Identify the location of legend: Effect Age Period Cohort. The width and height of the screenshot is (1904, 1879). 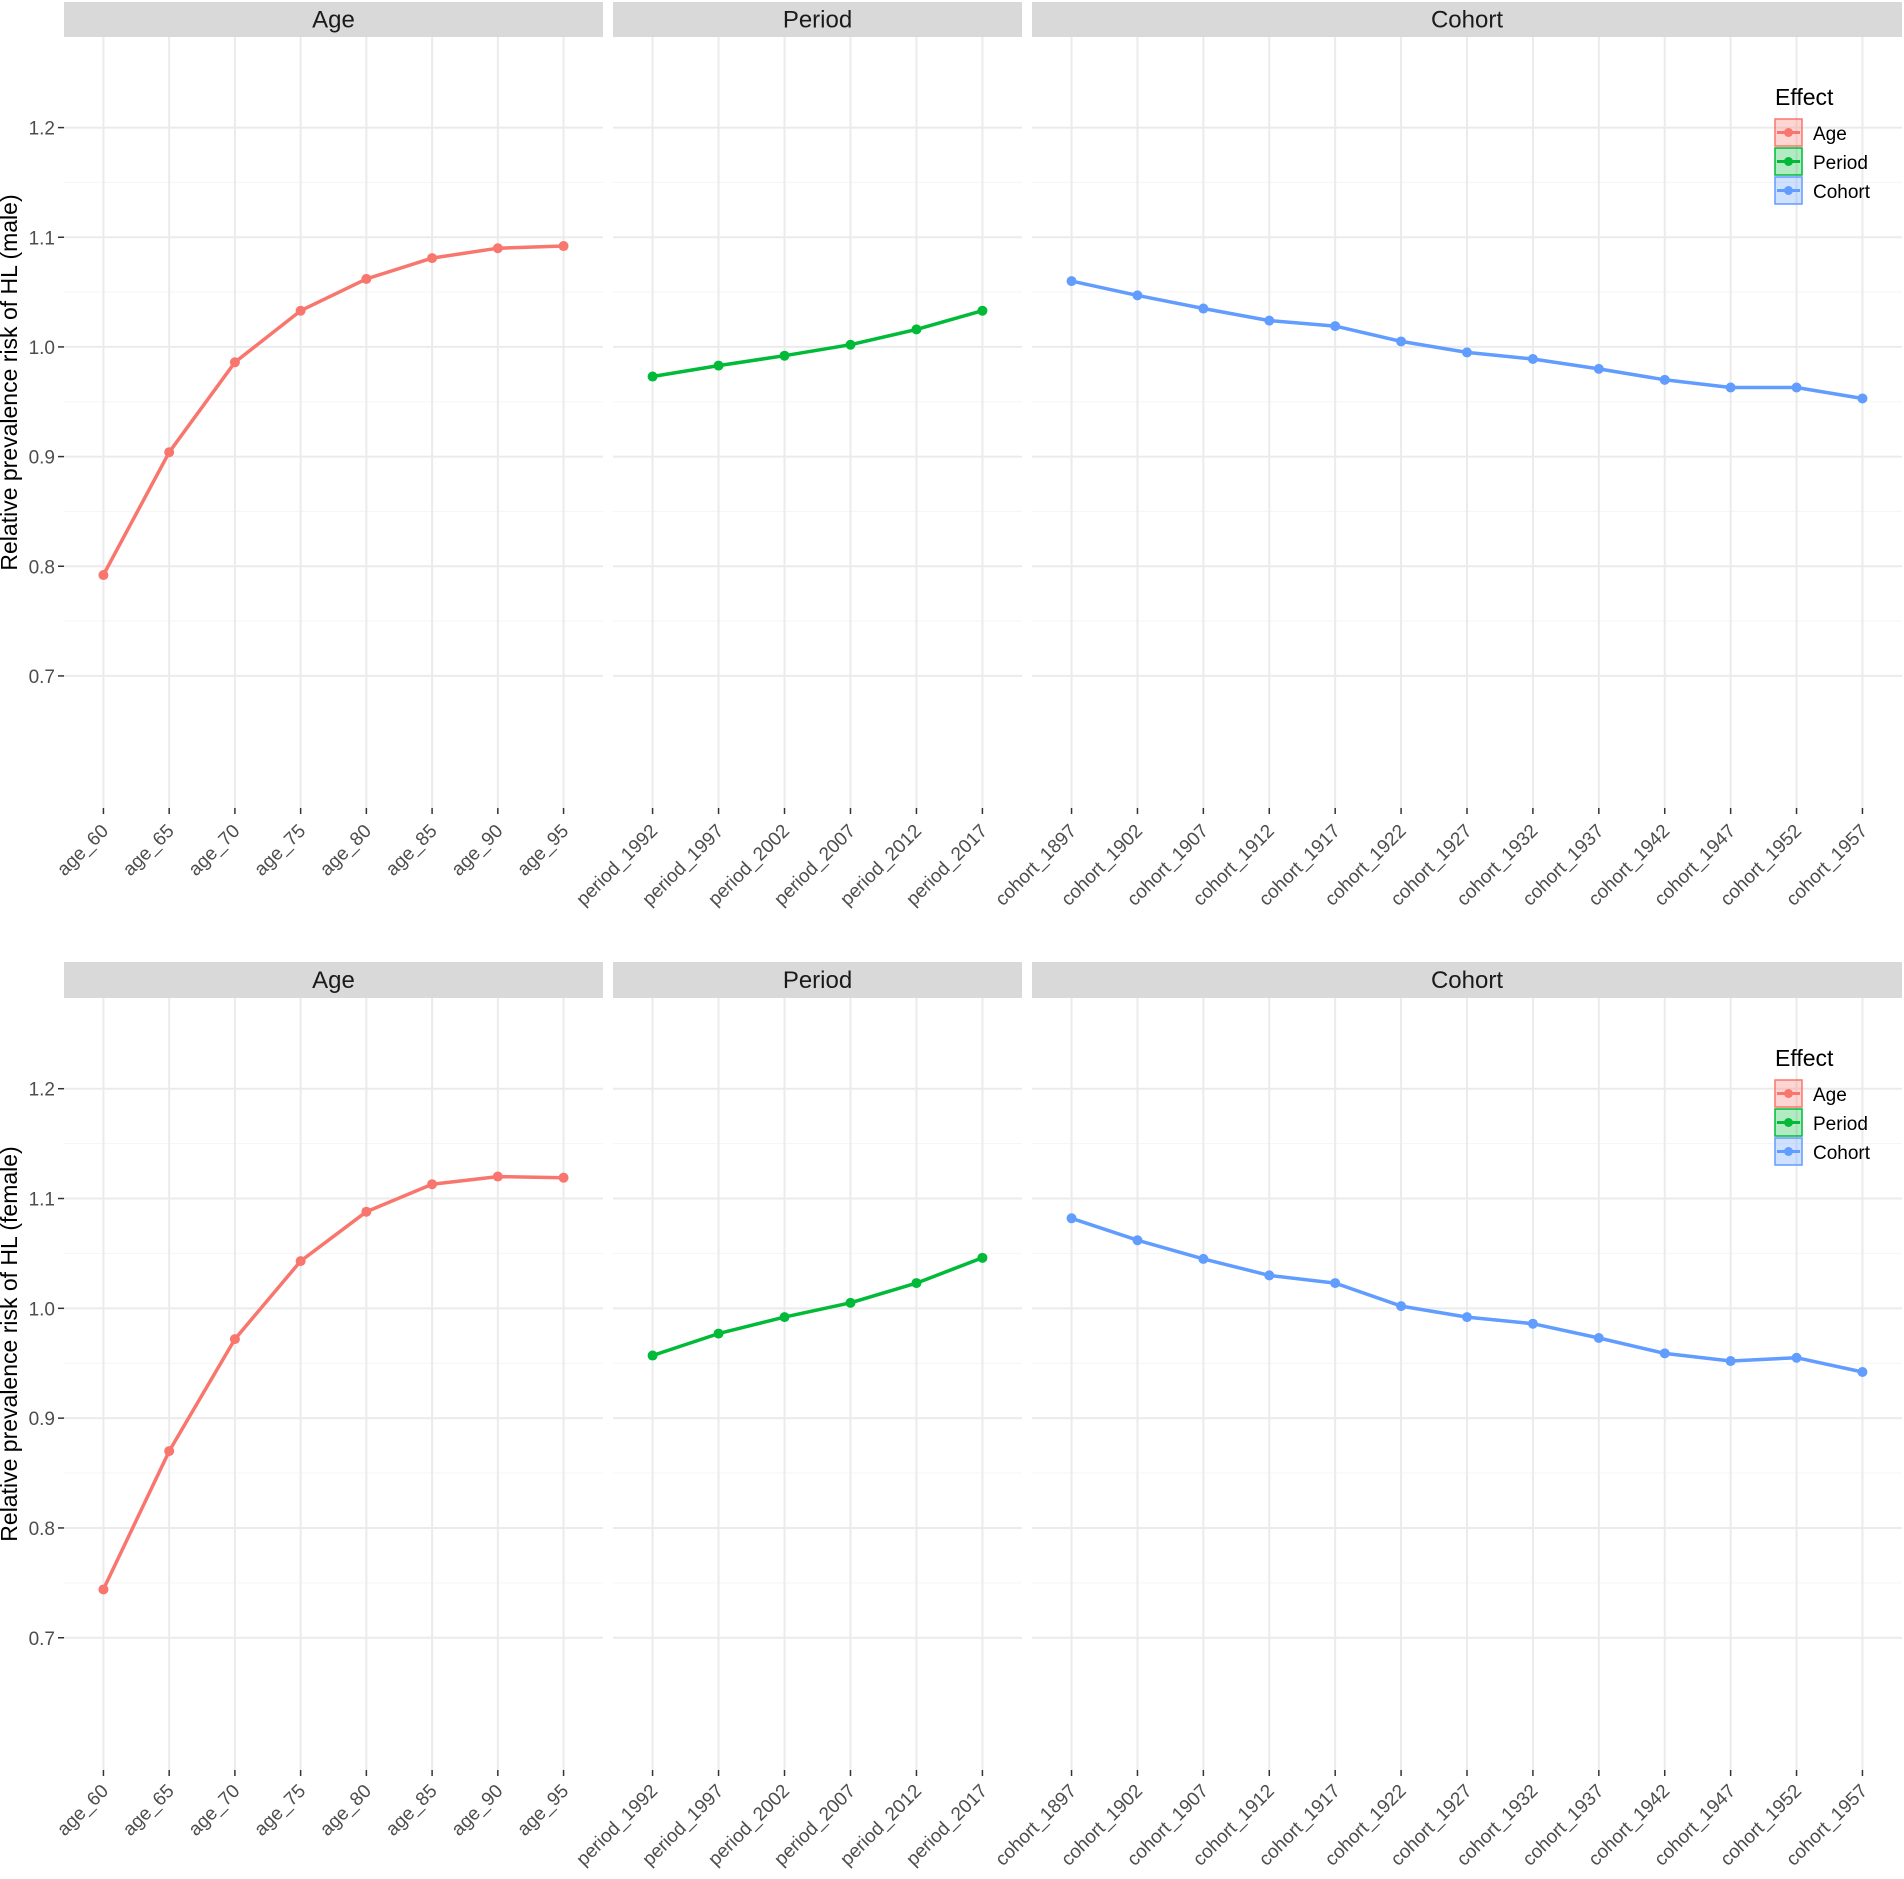
(1822, 1105).